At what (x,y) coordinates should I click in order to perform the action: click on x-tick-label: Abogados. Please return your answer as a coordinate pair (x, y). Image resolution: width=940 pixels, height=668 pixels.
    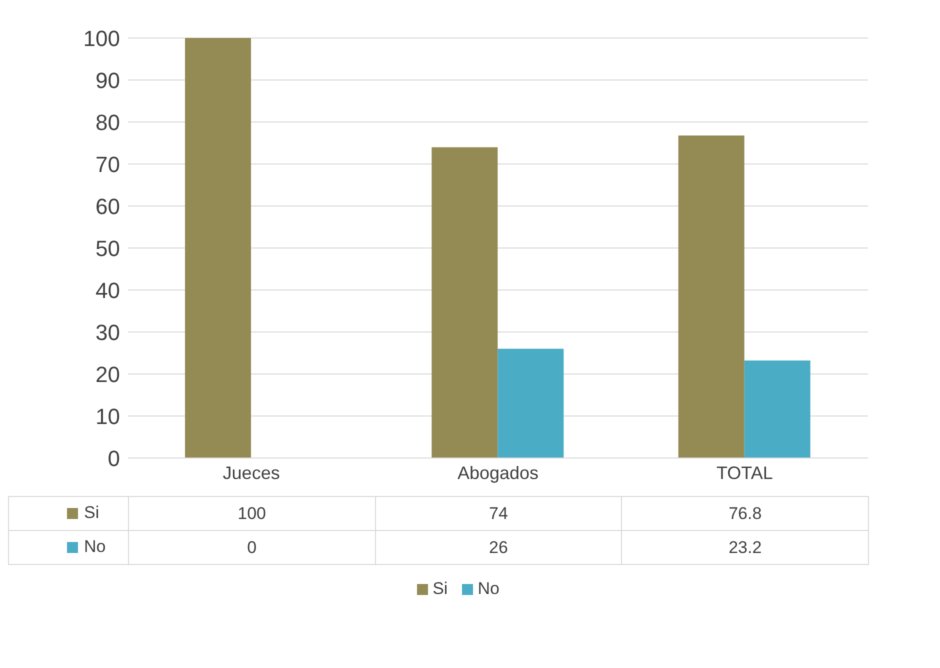
    Looking at the image, I should click on (498, 472).